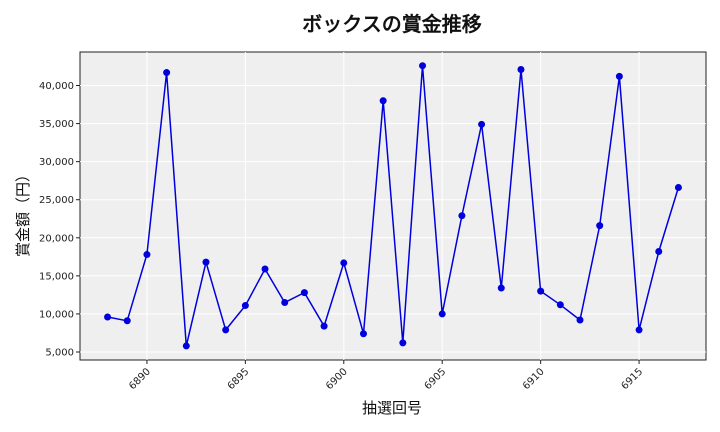 The height and width of the screenshot is (432, 720). What do you see at coordinates (56, 162) in the screenshot?
I see `y-tick-label: 30,000` at bounding box center [56, 162].